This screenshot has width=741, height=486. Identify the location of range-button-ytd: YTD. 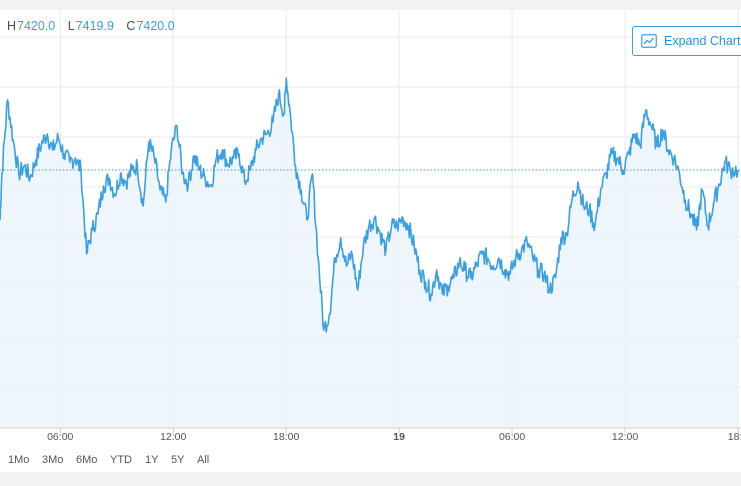
(121, 460).